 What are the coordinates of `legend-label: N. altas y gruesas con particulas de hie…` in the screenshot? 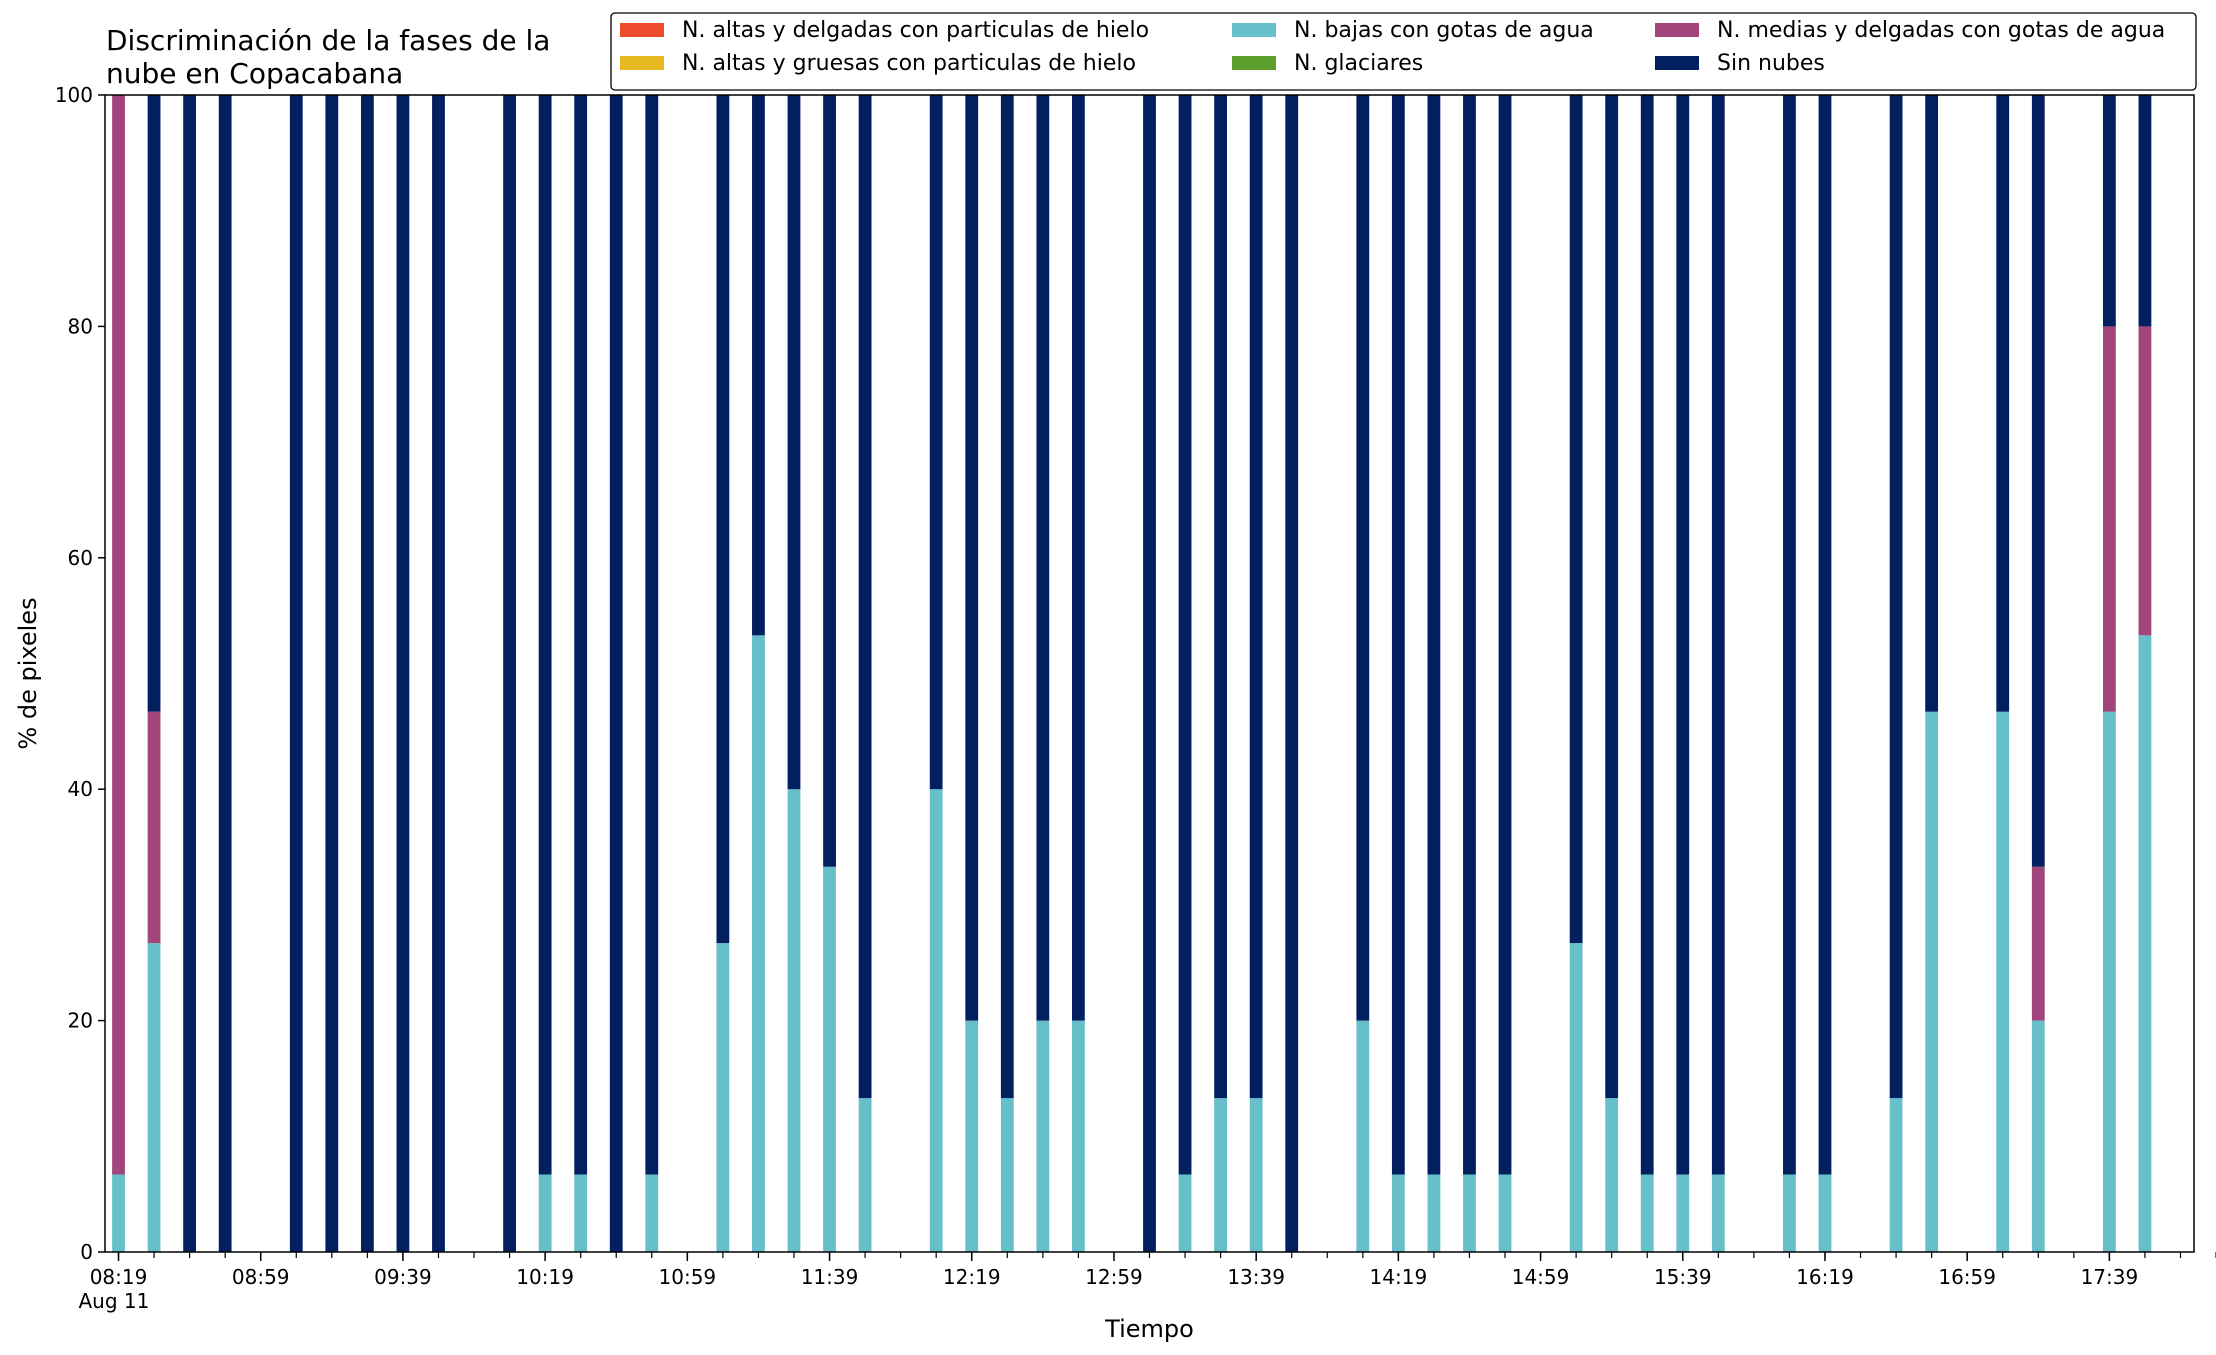 It's located at (909, 63).